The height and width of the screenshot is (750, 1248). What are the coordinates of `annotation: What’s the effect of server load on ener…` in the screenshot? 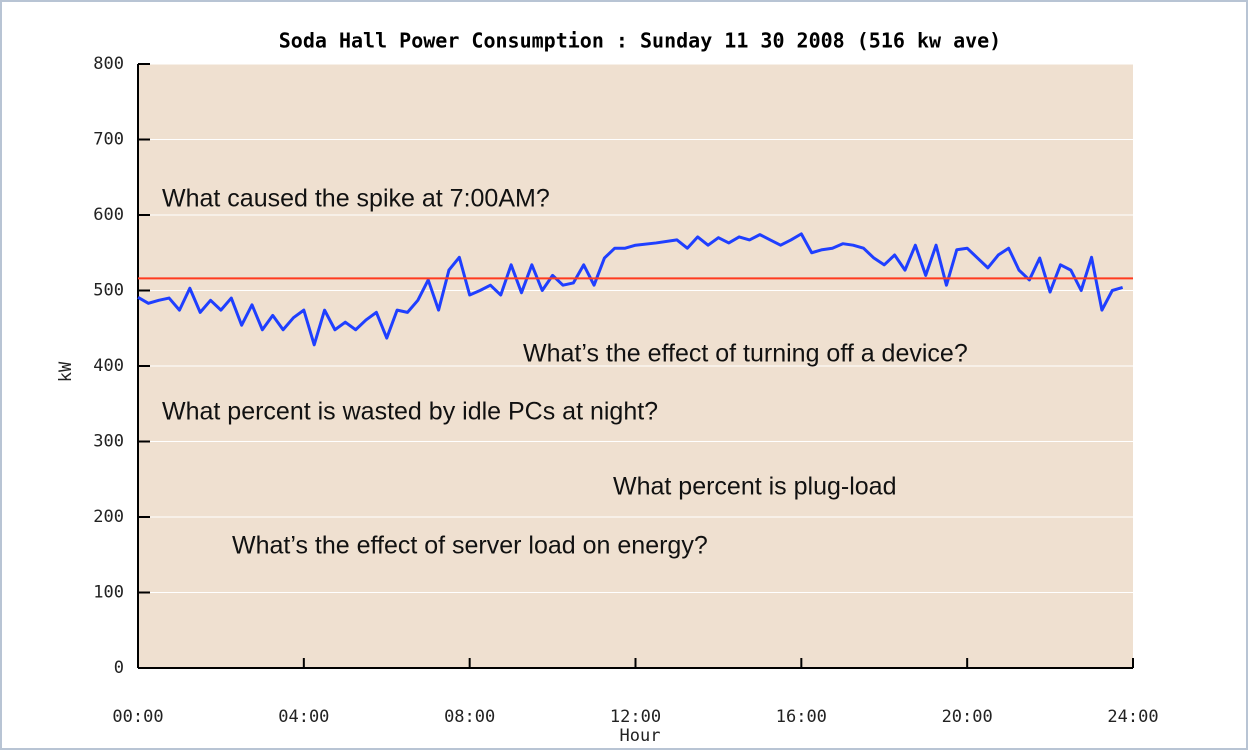 It's located at (470, 546).